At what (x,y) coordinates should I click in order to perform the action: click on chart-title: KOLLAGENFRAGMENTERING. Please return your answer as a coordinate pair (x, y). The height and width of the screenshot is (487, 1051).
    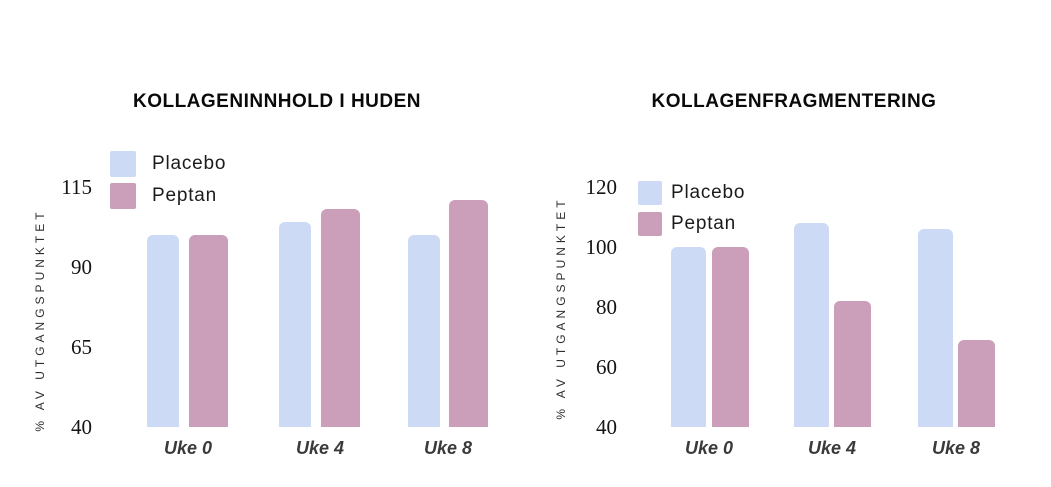
    Looking at the image, I should click on (794, 101).